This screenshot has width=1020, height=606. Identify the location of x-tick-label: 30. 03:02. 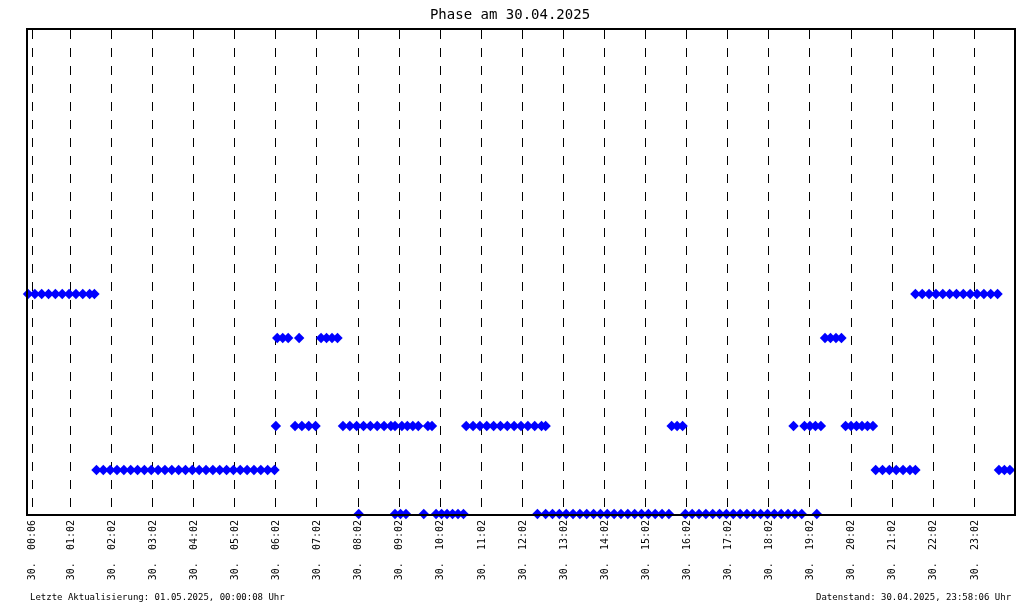
(152, 550).